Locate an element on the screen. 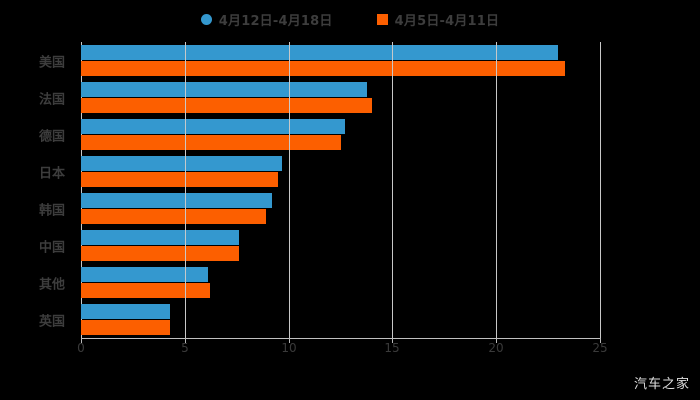 The image size is (700, 400). y-axis-label-8: 英国 is located at coordinates (51, 321).